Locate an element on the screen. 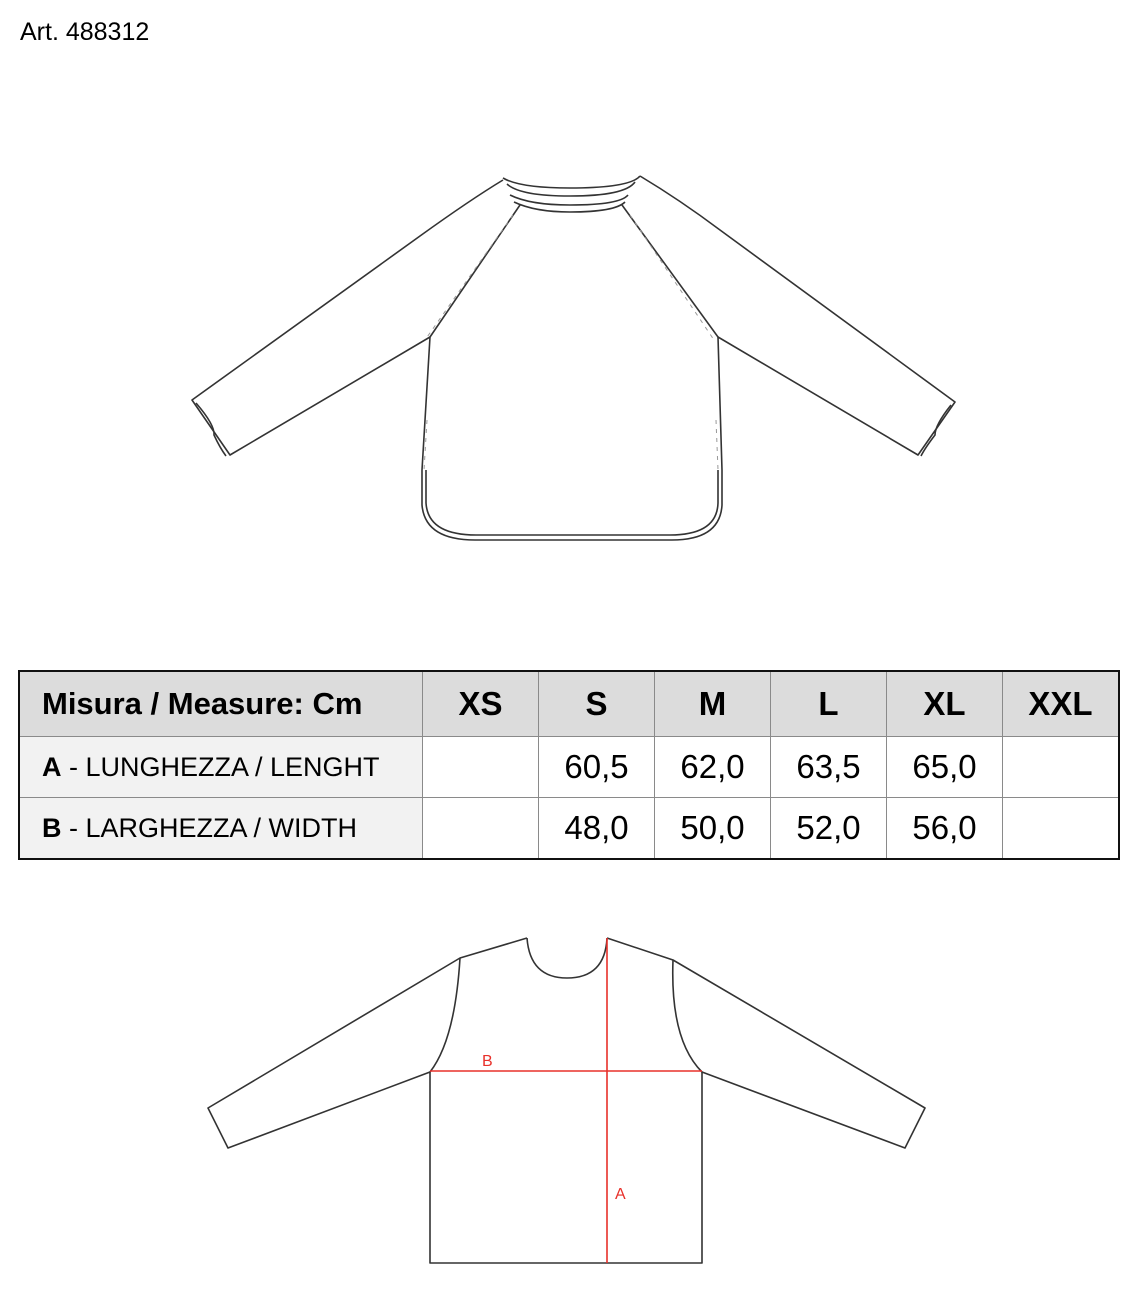  size-header: XXL is located at coordinates (1061, 703).